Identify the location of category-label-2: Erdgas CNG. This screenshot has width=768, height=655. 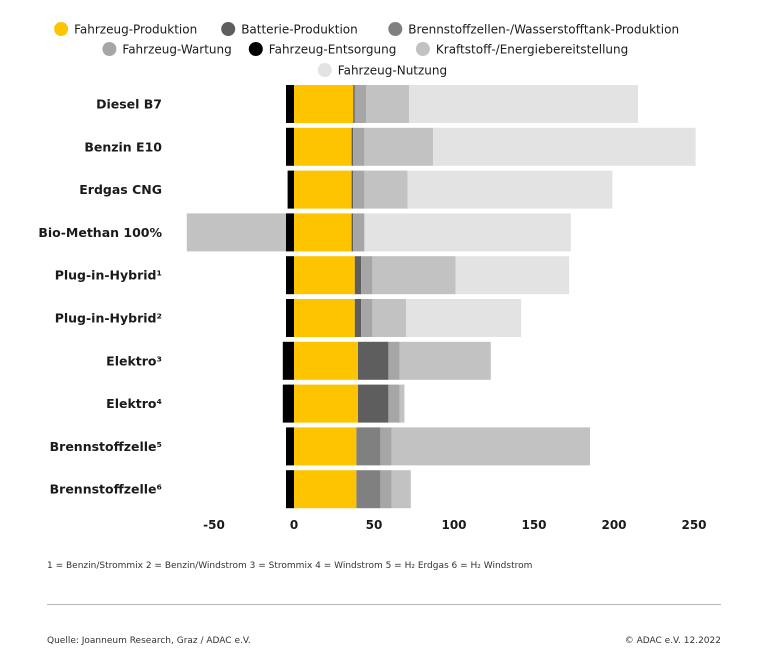
(120, 189).